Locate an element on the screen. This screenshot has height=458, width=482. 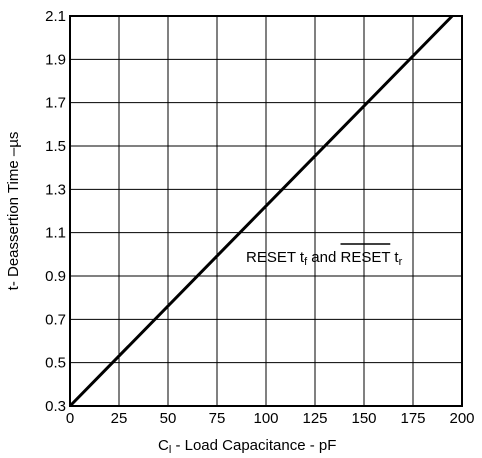
y-tick-label: 1.5 is located at coordinates (55, 146).